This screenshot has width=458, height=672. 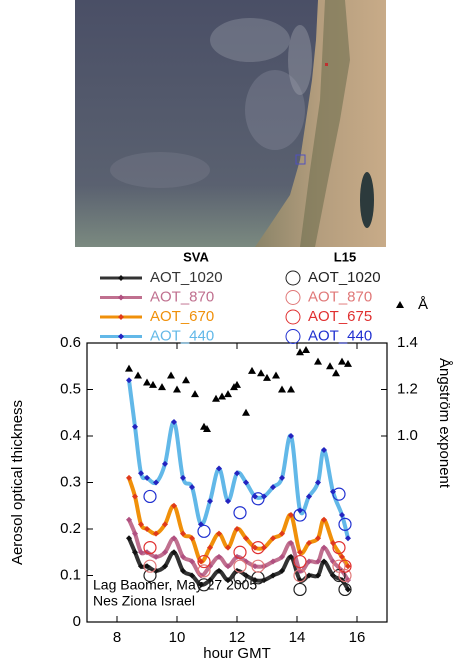 I want to click on x-tick-label: 16, so click(x=357, y=637).